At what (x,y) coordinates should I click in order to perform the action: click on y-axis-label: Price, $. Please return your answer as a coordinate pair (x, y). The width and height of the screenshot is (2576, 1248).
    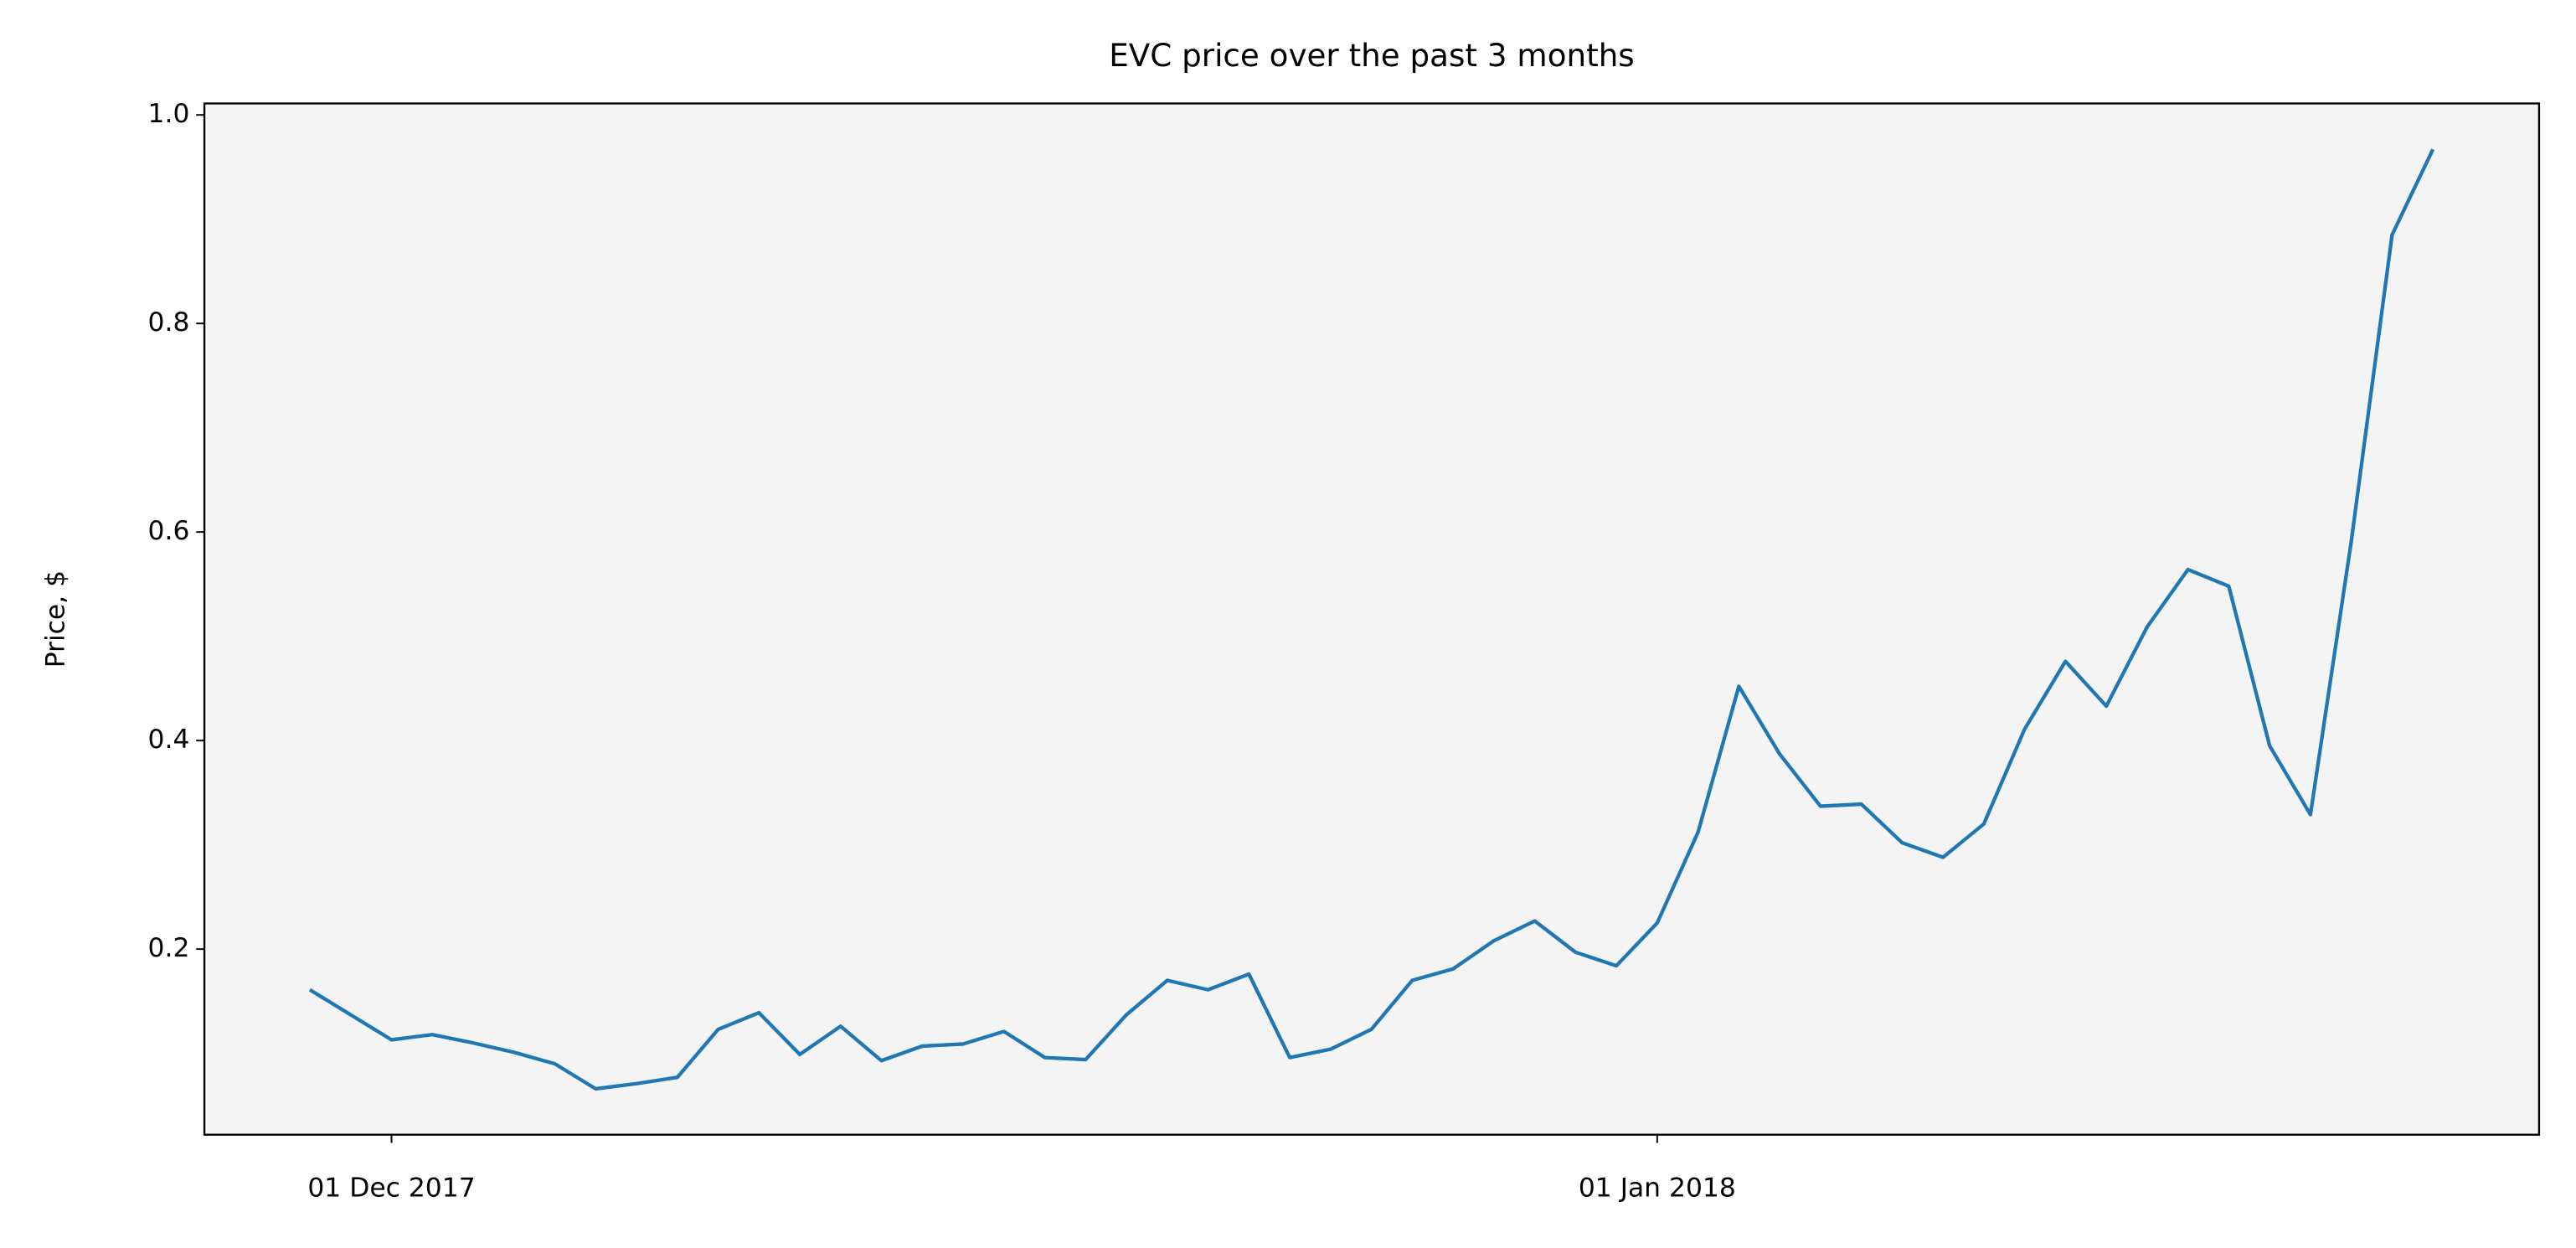
    Looking at the image, I should click on (56, 619).